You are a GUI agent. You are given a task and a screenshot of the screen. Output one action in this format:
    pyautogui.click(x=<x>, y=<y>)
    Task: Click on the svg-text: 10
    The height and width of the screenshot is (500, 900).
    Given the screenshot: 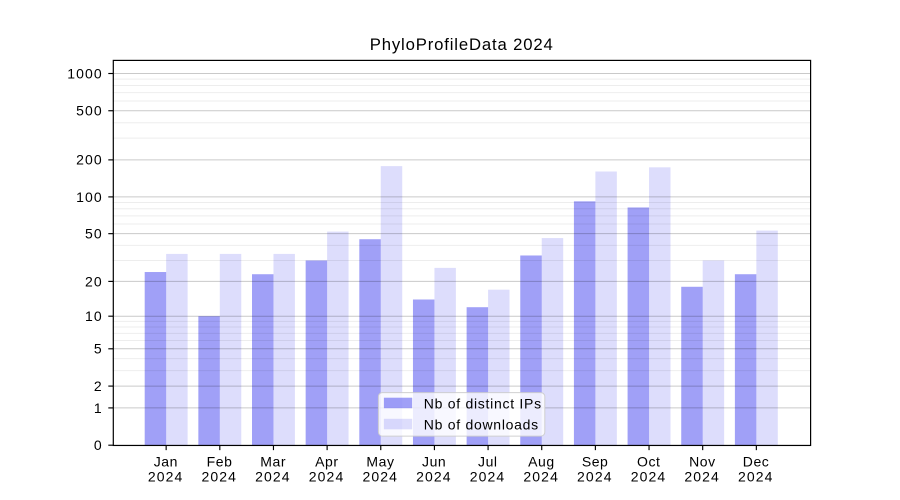 What is the action you would take?
    pyautogui.click(x=94, y=316)
    